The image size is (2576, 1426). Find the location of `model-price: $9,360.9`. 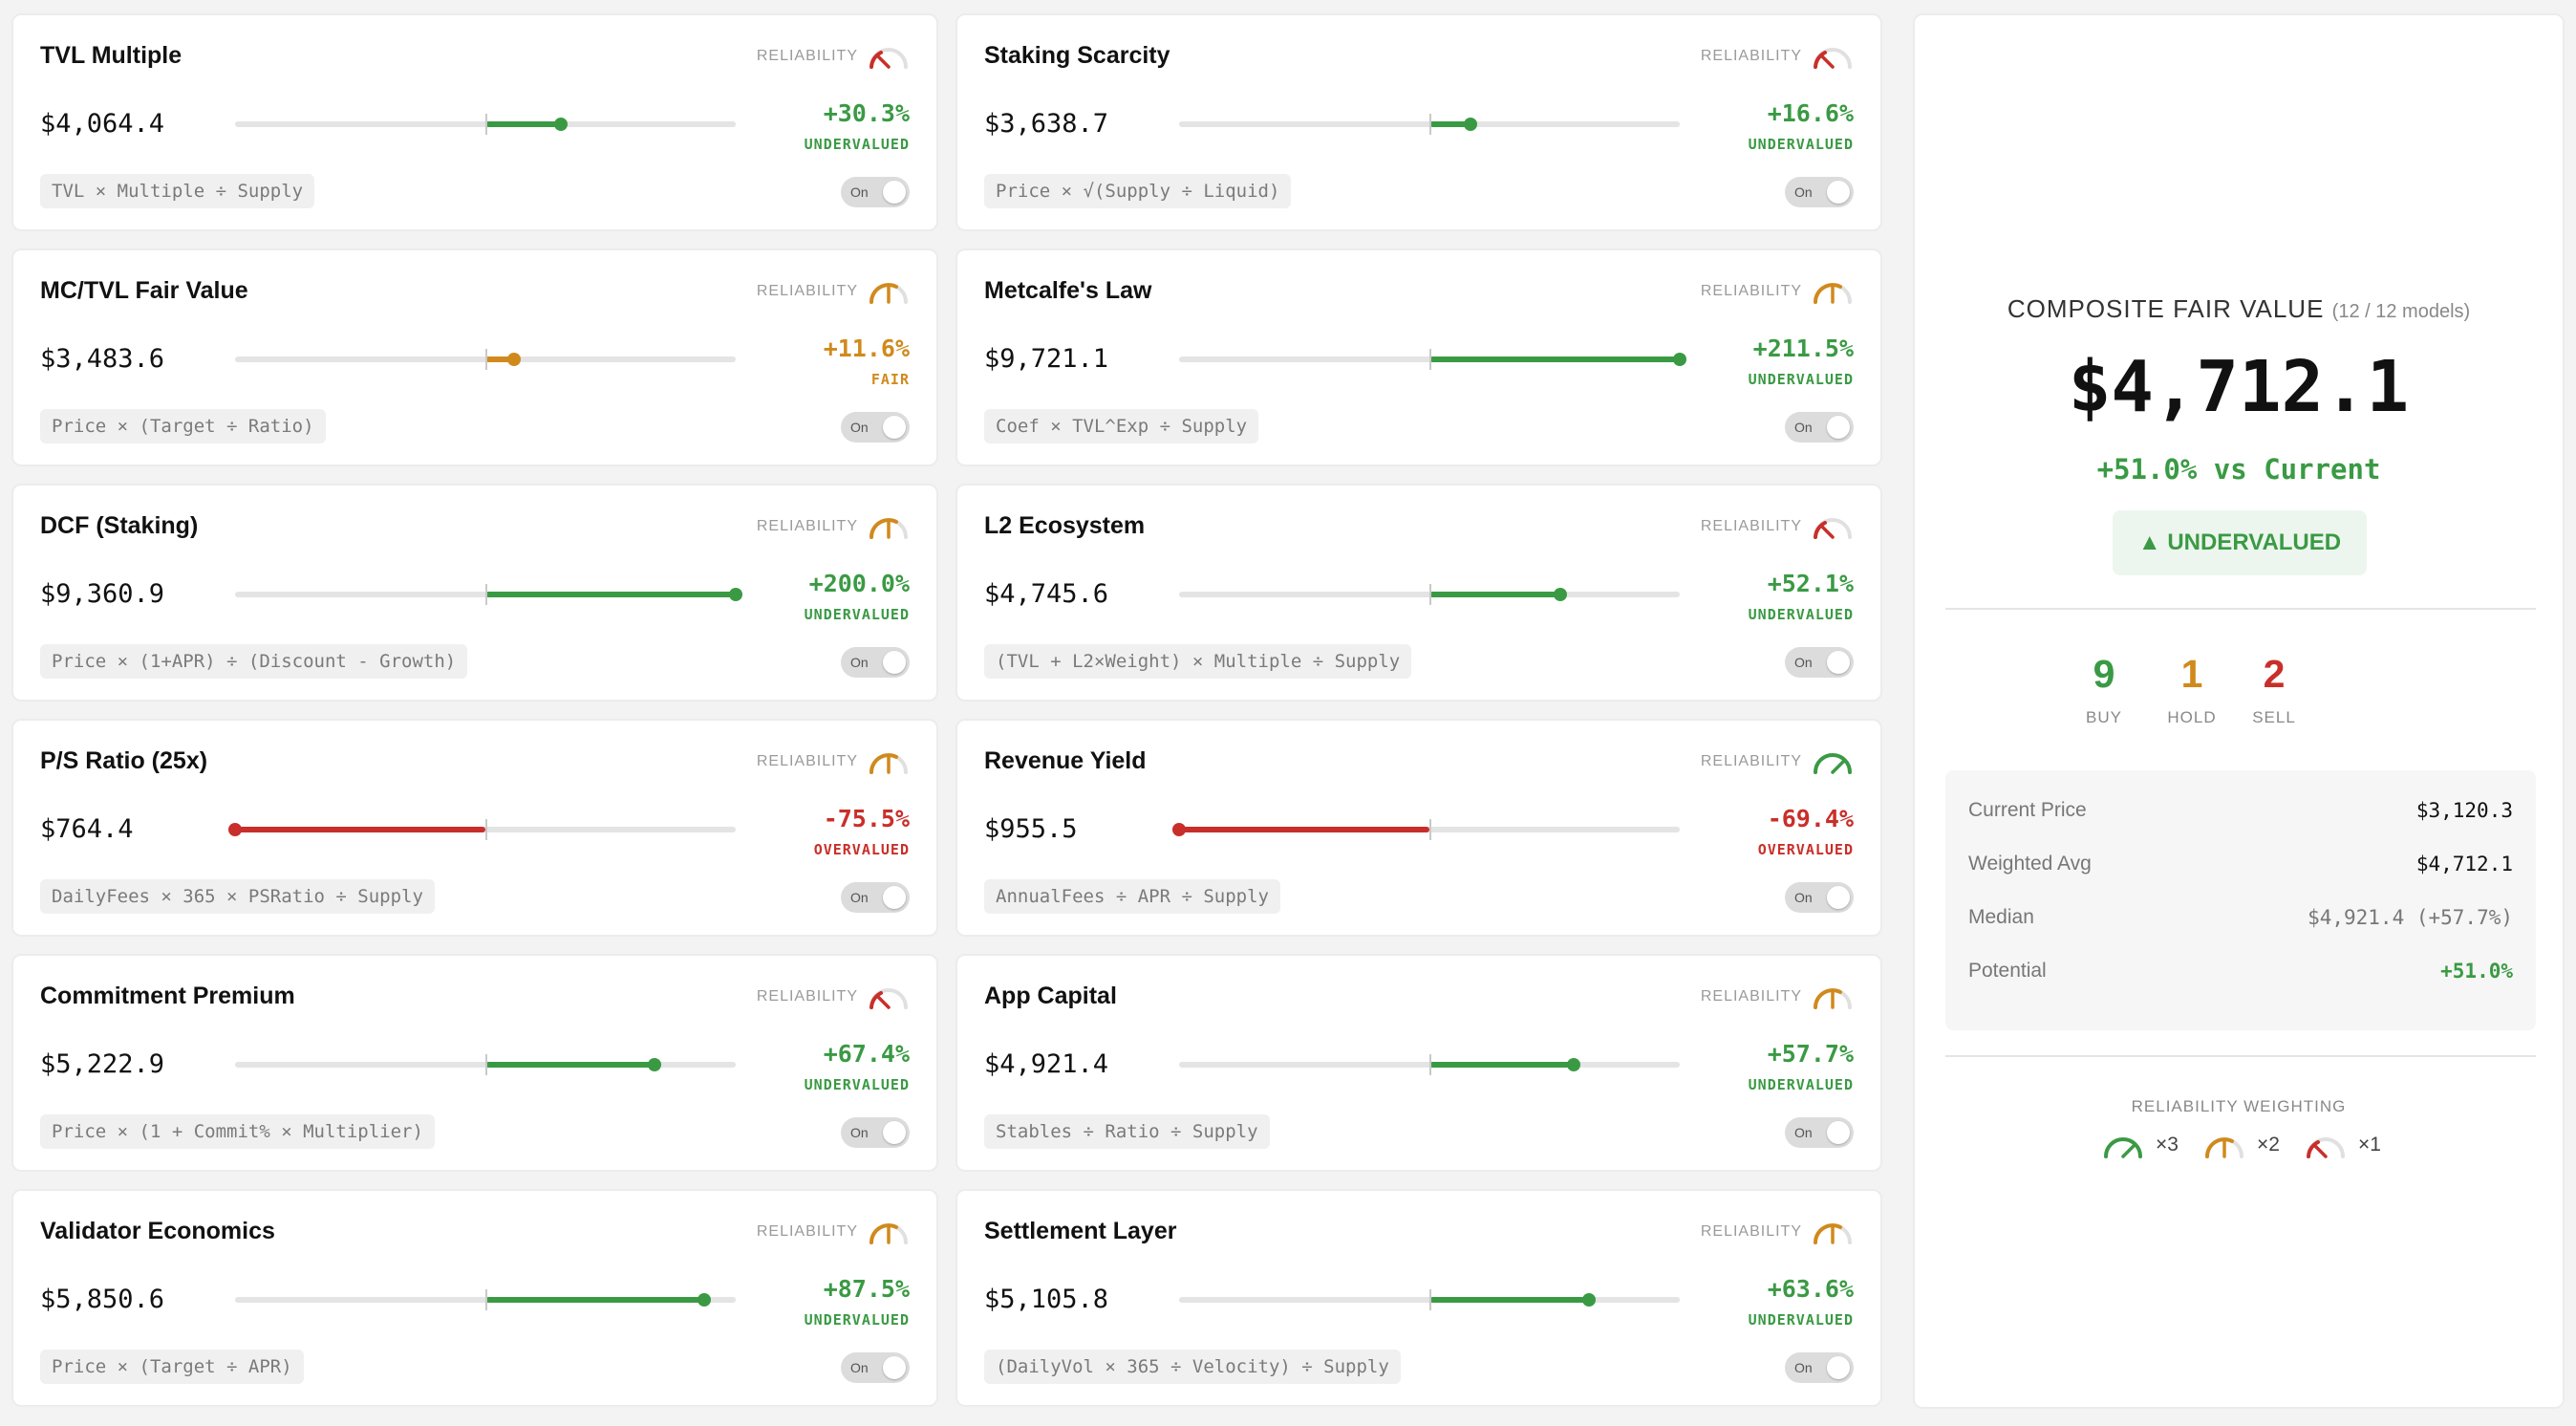

model-price: $9,360.9 is located at coordinates (102, 594).